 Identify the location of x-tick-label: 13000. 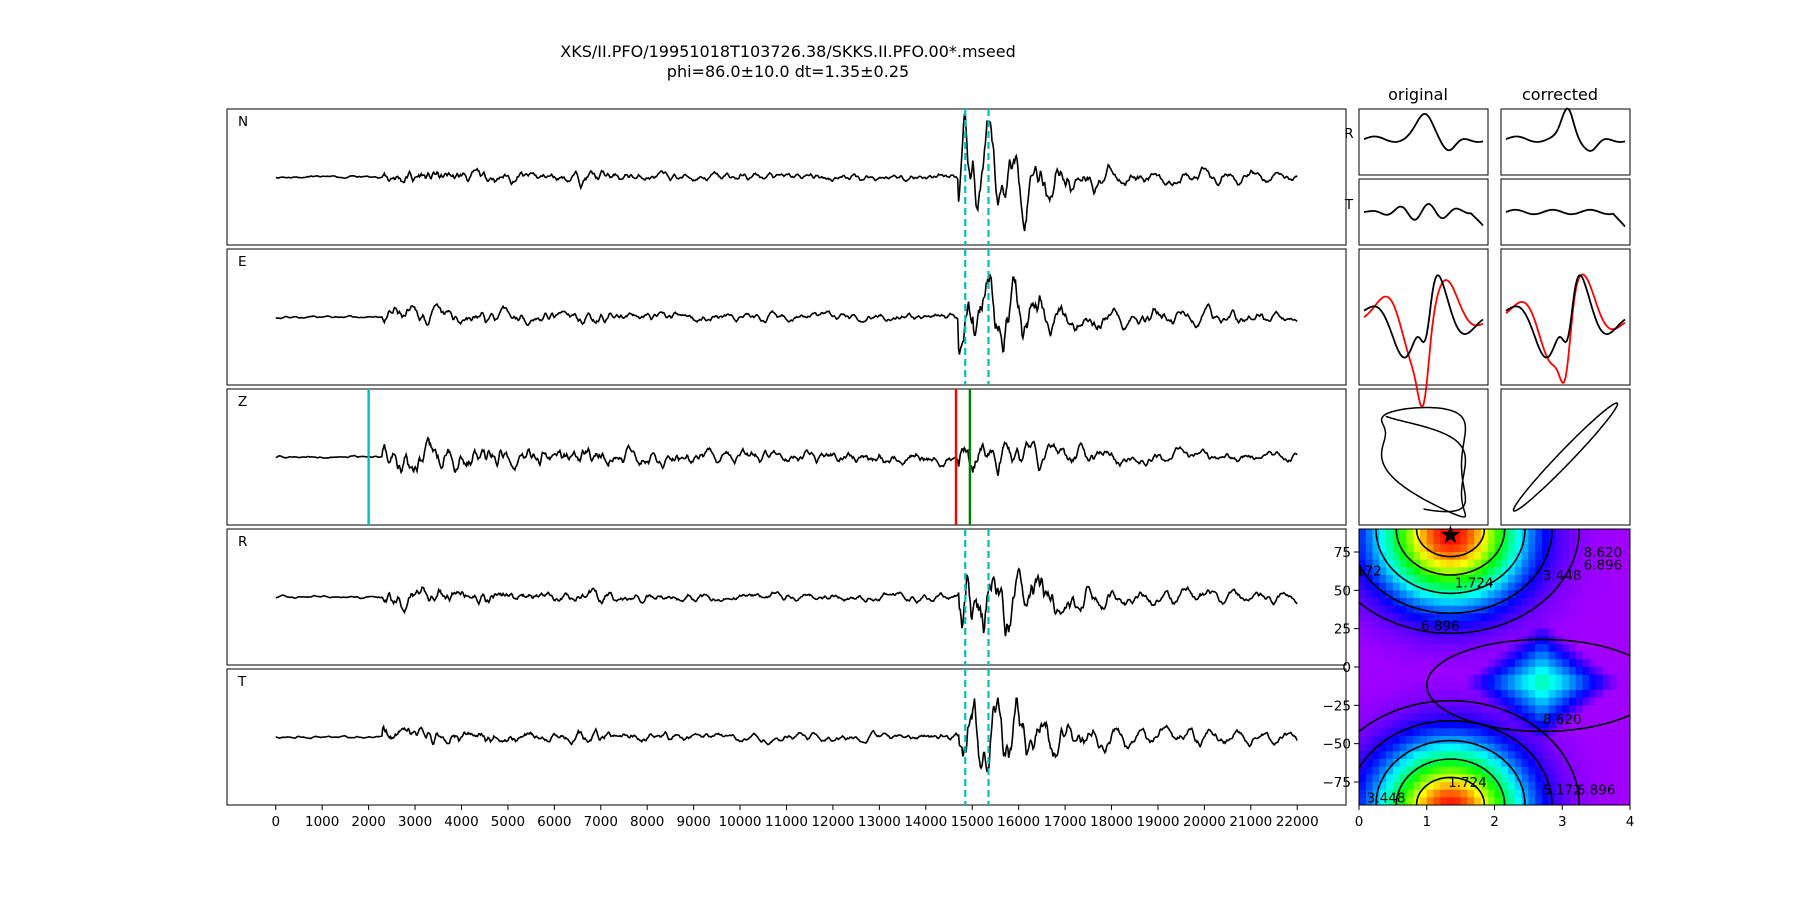
(879, 822).